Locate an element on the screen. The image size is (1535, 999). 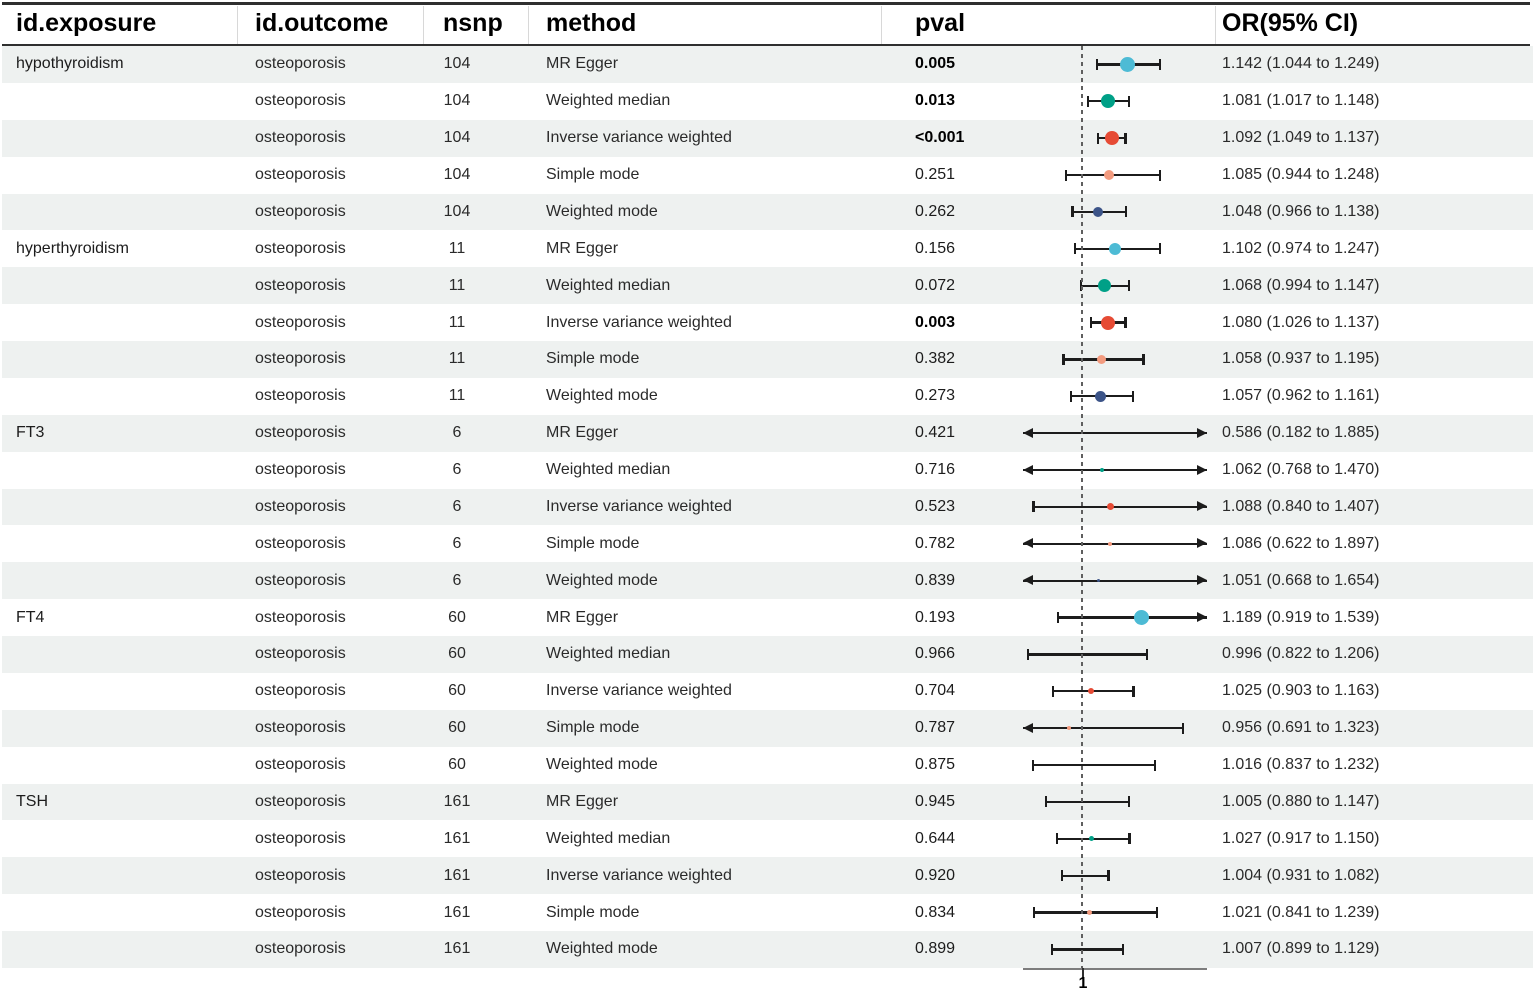
cell-or-ci: 1.142 (1.044 to 1.249) is located at coordinates (1301, 64).